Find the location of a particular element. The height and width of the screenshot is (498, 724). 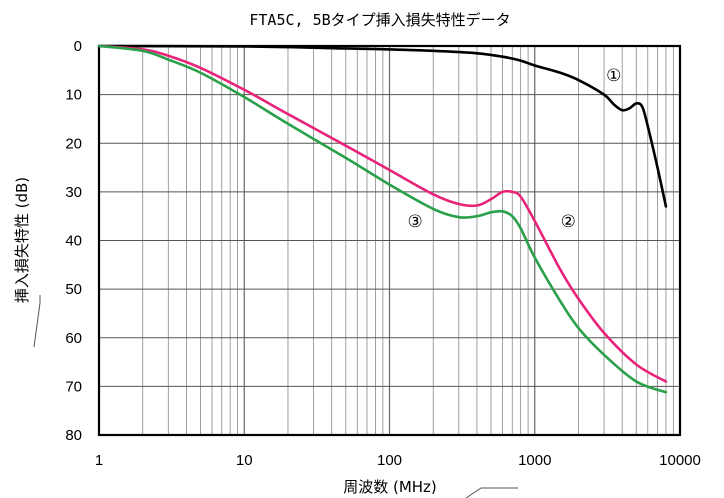

y-tick-label: 20 is located at coordinates (73, 143).